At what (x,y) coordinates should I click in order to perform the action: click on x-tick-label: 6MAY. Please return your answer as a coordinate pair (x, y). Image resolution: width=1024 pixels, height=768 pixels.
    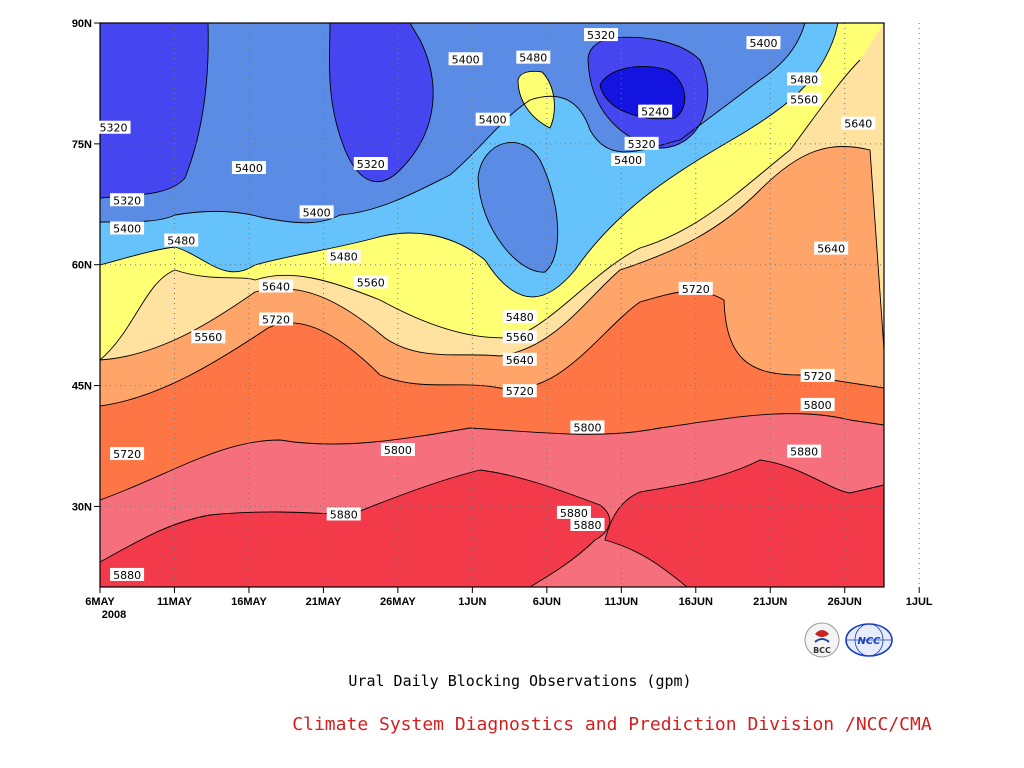
    Looking at the image, I should click on (100, 602).